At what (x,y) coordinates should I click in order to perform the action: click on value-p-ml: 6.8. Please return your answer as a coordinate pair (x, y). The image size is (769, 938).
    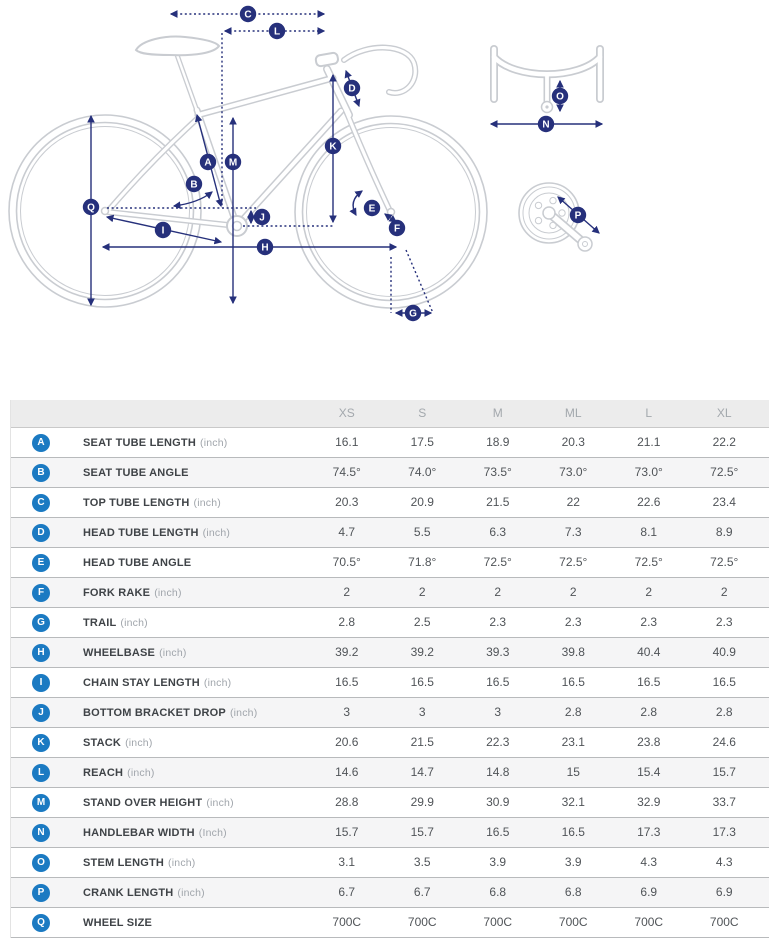
    Looking at the image, I should click on (573, 892).